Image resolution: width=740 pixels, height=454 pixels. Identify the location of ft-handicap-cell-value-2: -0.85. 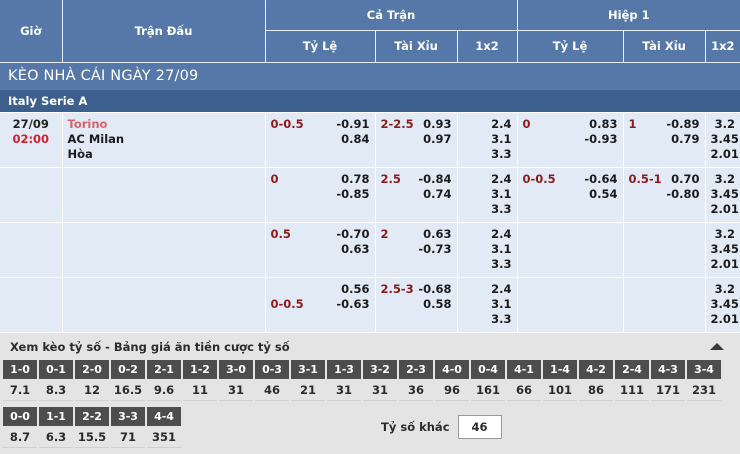
(353, 193).